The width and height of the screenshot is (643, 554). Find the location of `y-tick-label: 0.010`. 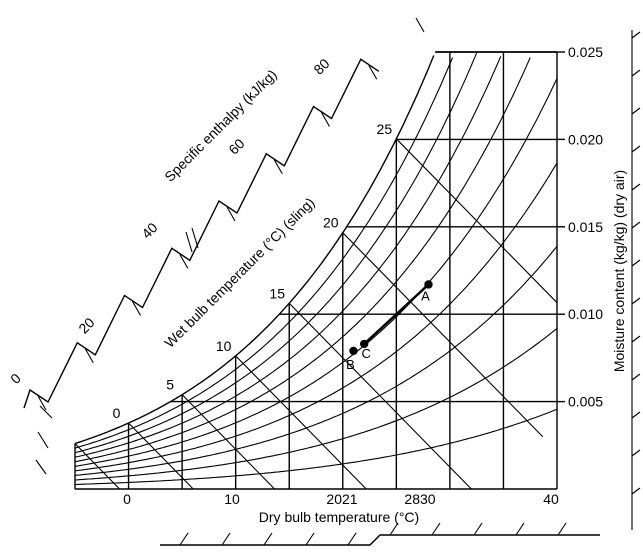

y-tick-label: 0.010 is located at coordinates (585, 314).